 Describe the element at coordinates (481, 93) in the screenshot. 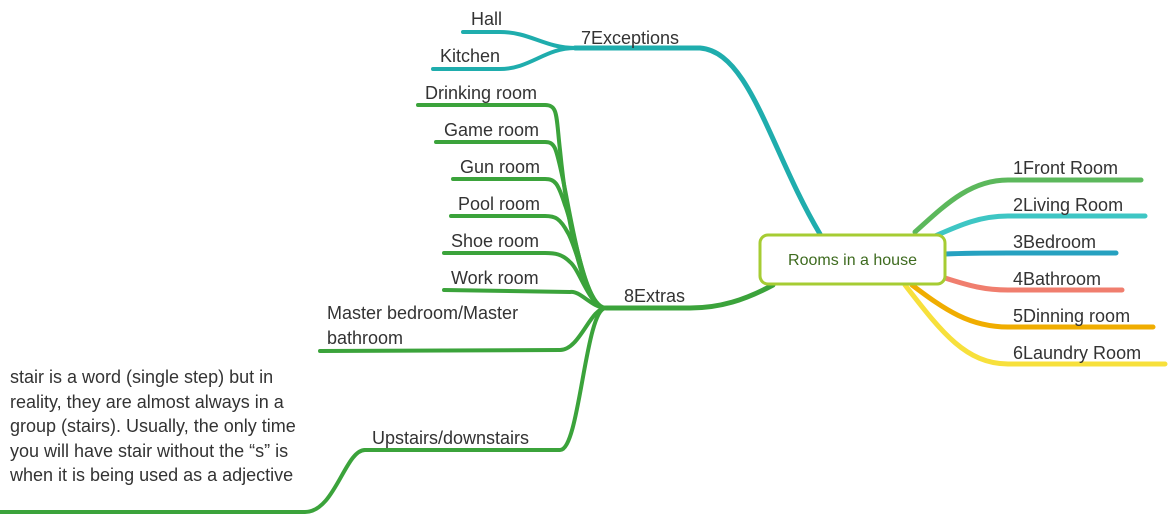

I see `node-drinking-room-label: Drinking room` at that location.